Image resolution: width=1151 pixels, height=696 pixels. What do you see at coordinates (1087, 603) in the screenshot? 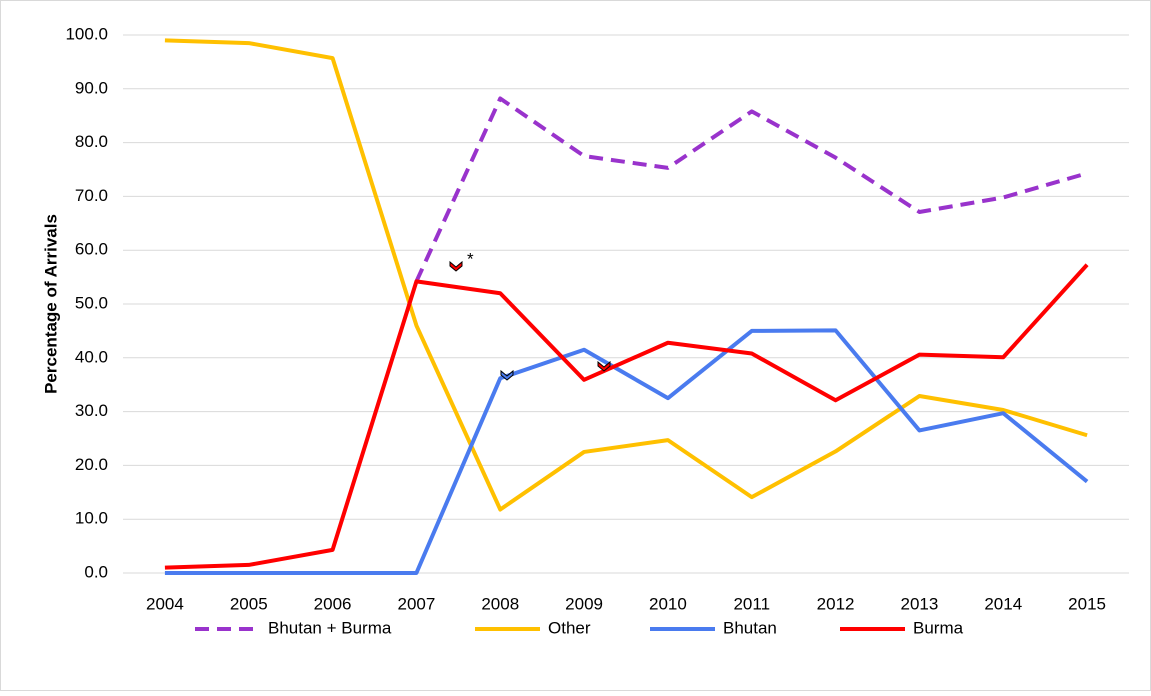
I see `x-tick-label: 2015` at bounding box center [1087, 603].